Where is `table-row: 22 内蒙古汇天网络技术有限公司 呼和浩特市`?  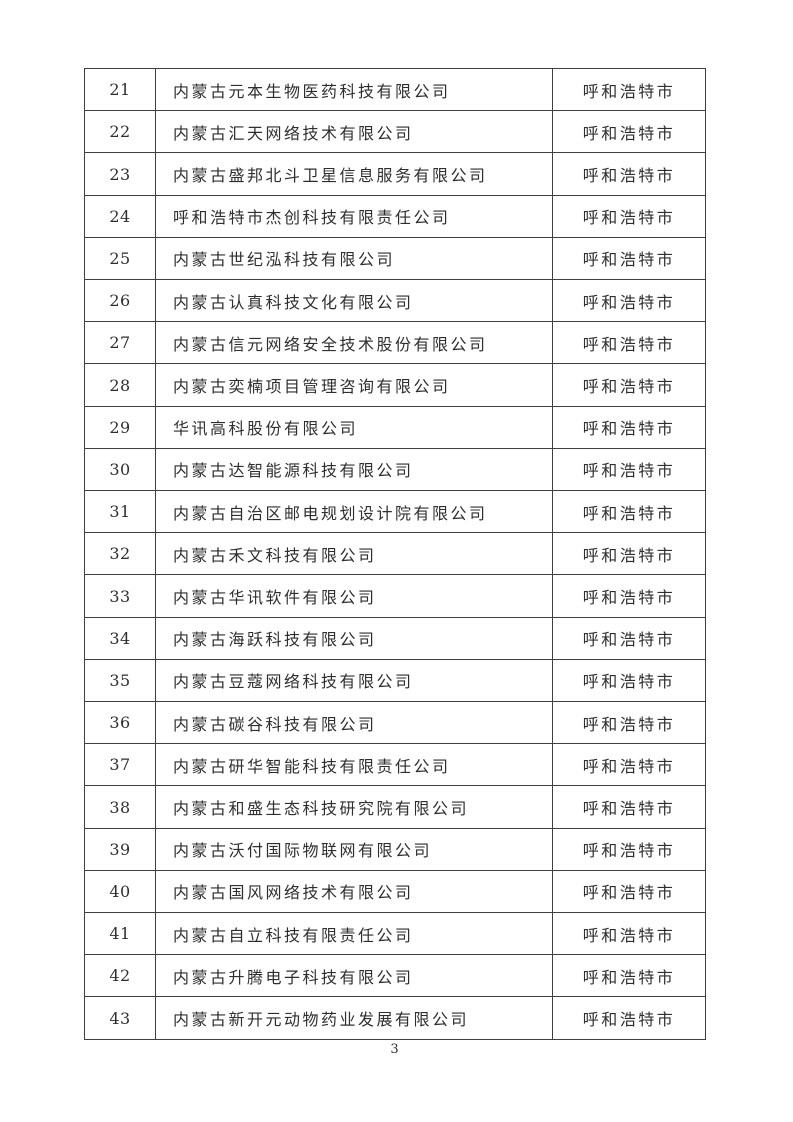
table-row: 22 内蒙古汇天网络技术有限公司 呼和浩特市 is located at coordinates (395, 132).